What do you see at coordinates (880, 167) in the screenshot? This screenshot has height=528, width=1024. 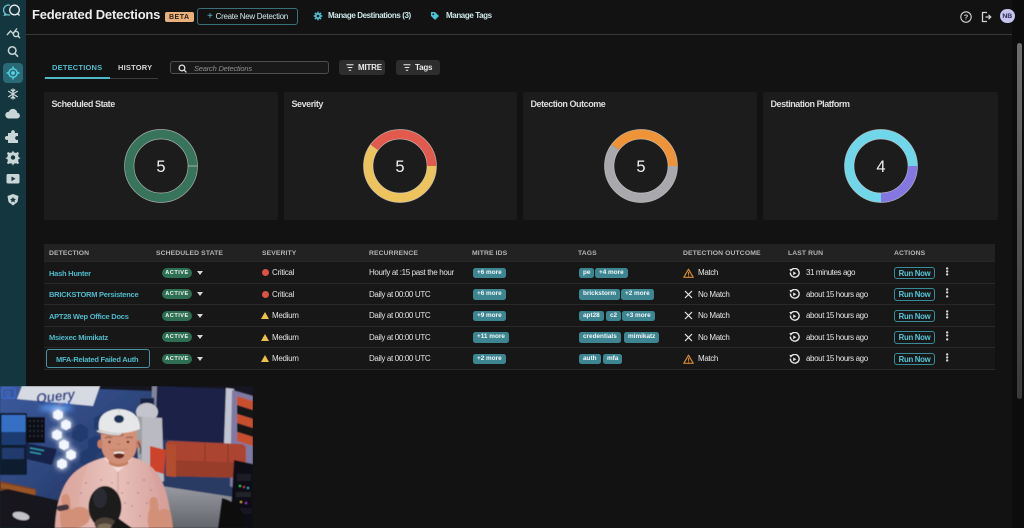 I see `svg-text: 4` at bounding box center [880, 167].